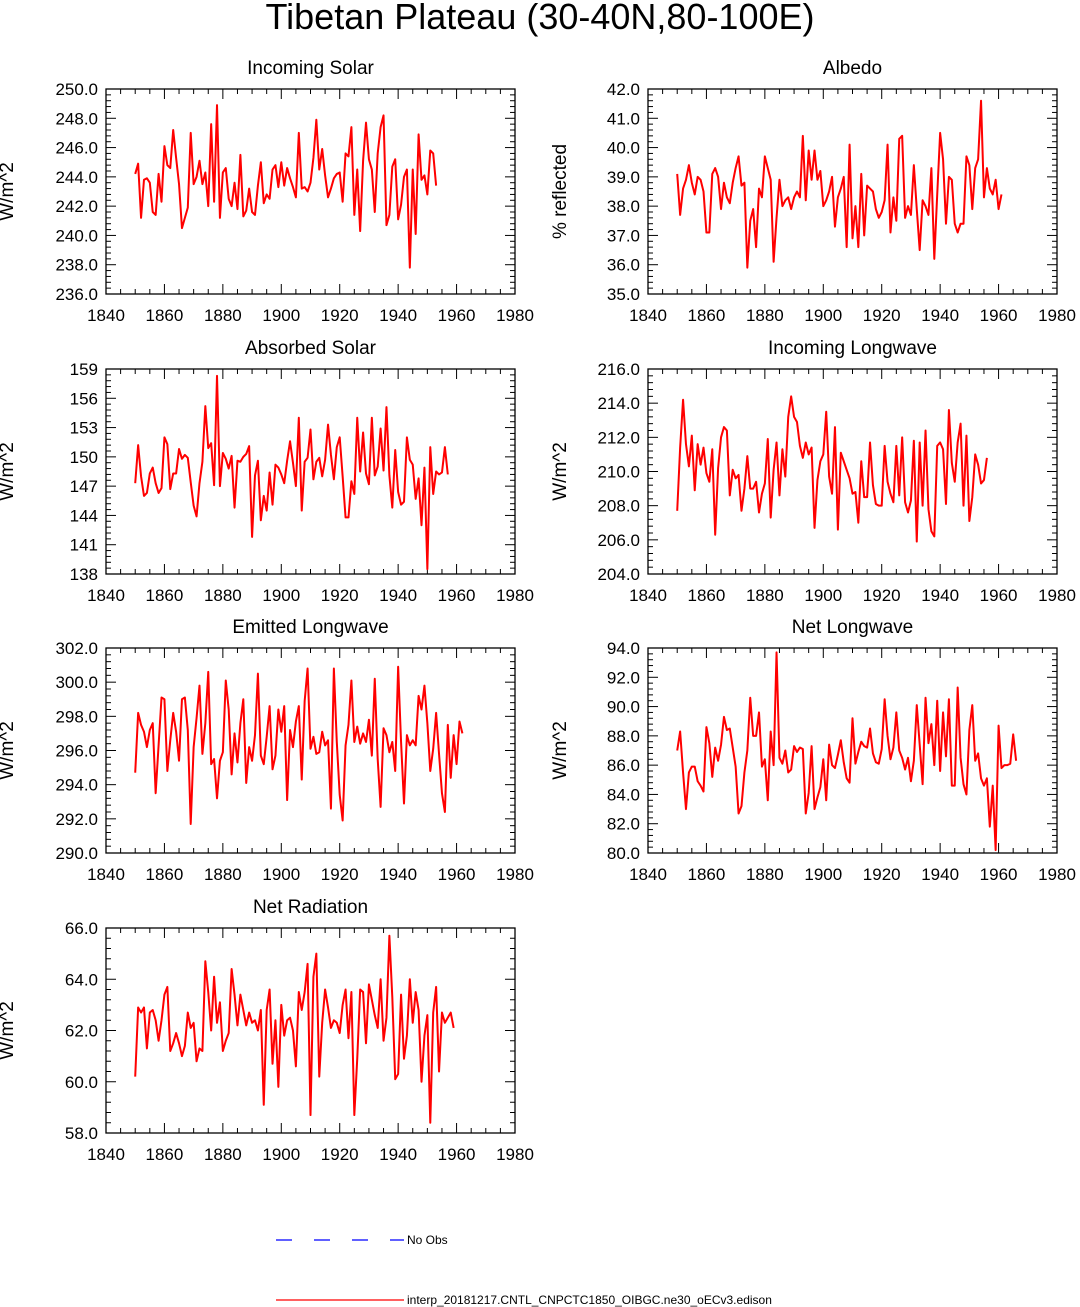 The image size is (1080, 1307). Describe the element at coordinates (623, 265) in the screenshot. I see `y-tick-label: 36.0` at that location.